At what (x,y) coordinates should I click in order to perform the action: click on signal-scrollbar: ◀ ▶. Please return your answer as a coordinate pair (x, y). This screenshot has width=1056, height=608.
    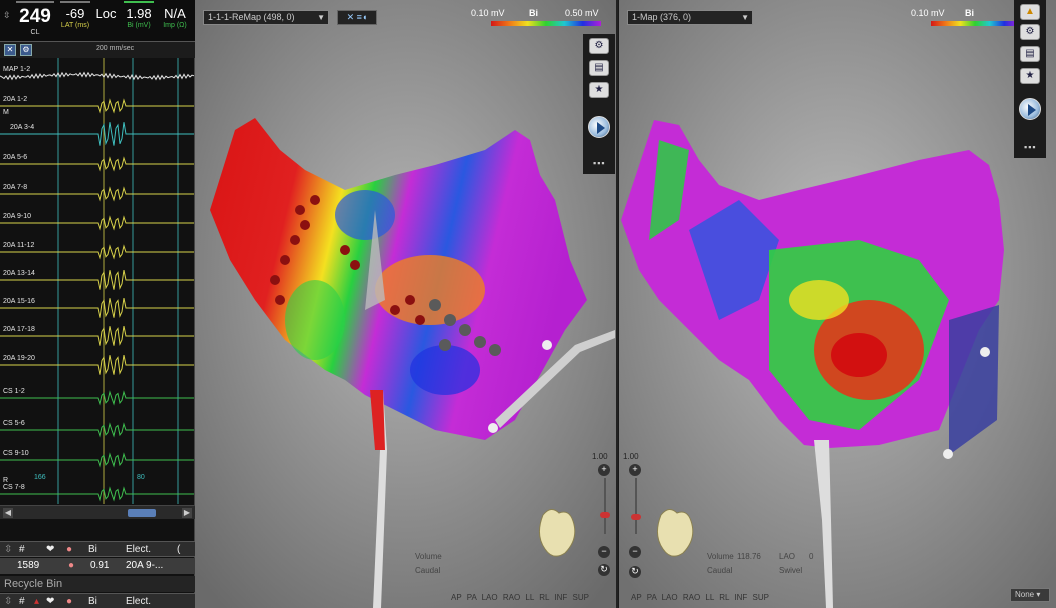
    Looking at the image, I should click on (97, 512).